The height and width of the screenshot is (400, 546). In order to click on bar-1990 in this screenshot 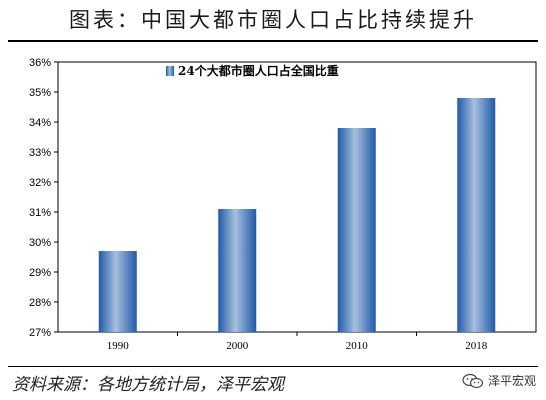, I will do `click(117, 291)`.